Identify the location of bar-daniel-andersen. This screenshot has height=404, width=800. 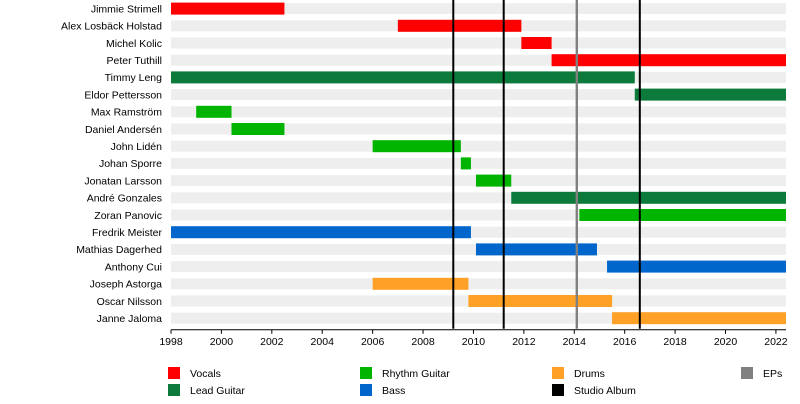
(258, 129).